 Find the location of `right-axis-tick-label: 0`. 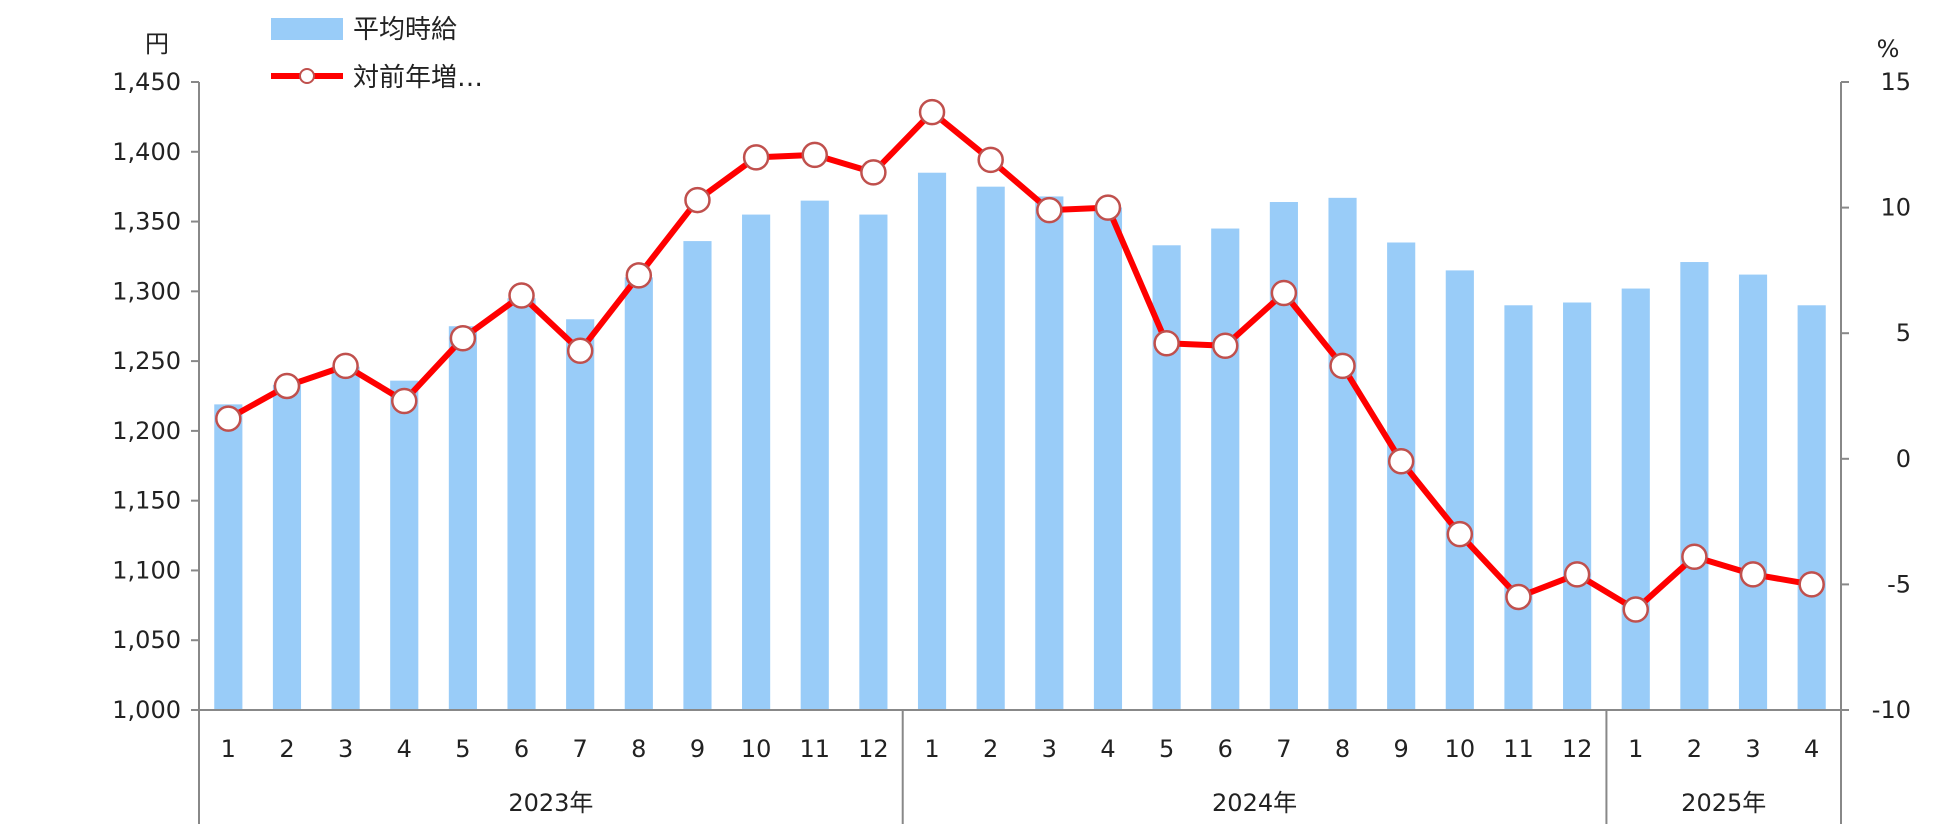

right-axis-tick-label: 0 is located at coordinates (1903, 459).